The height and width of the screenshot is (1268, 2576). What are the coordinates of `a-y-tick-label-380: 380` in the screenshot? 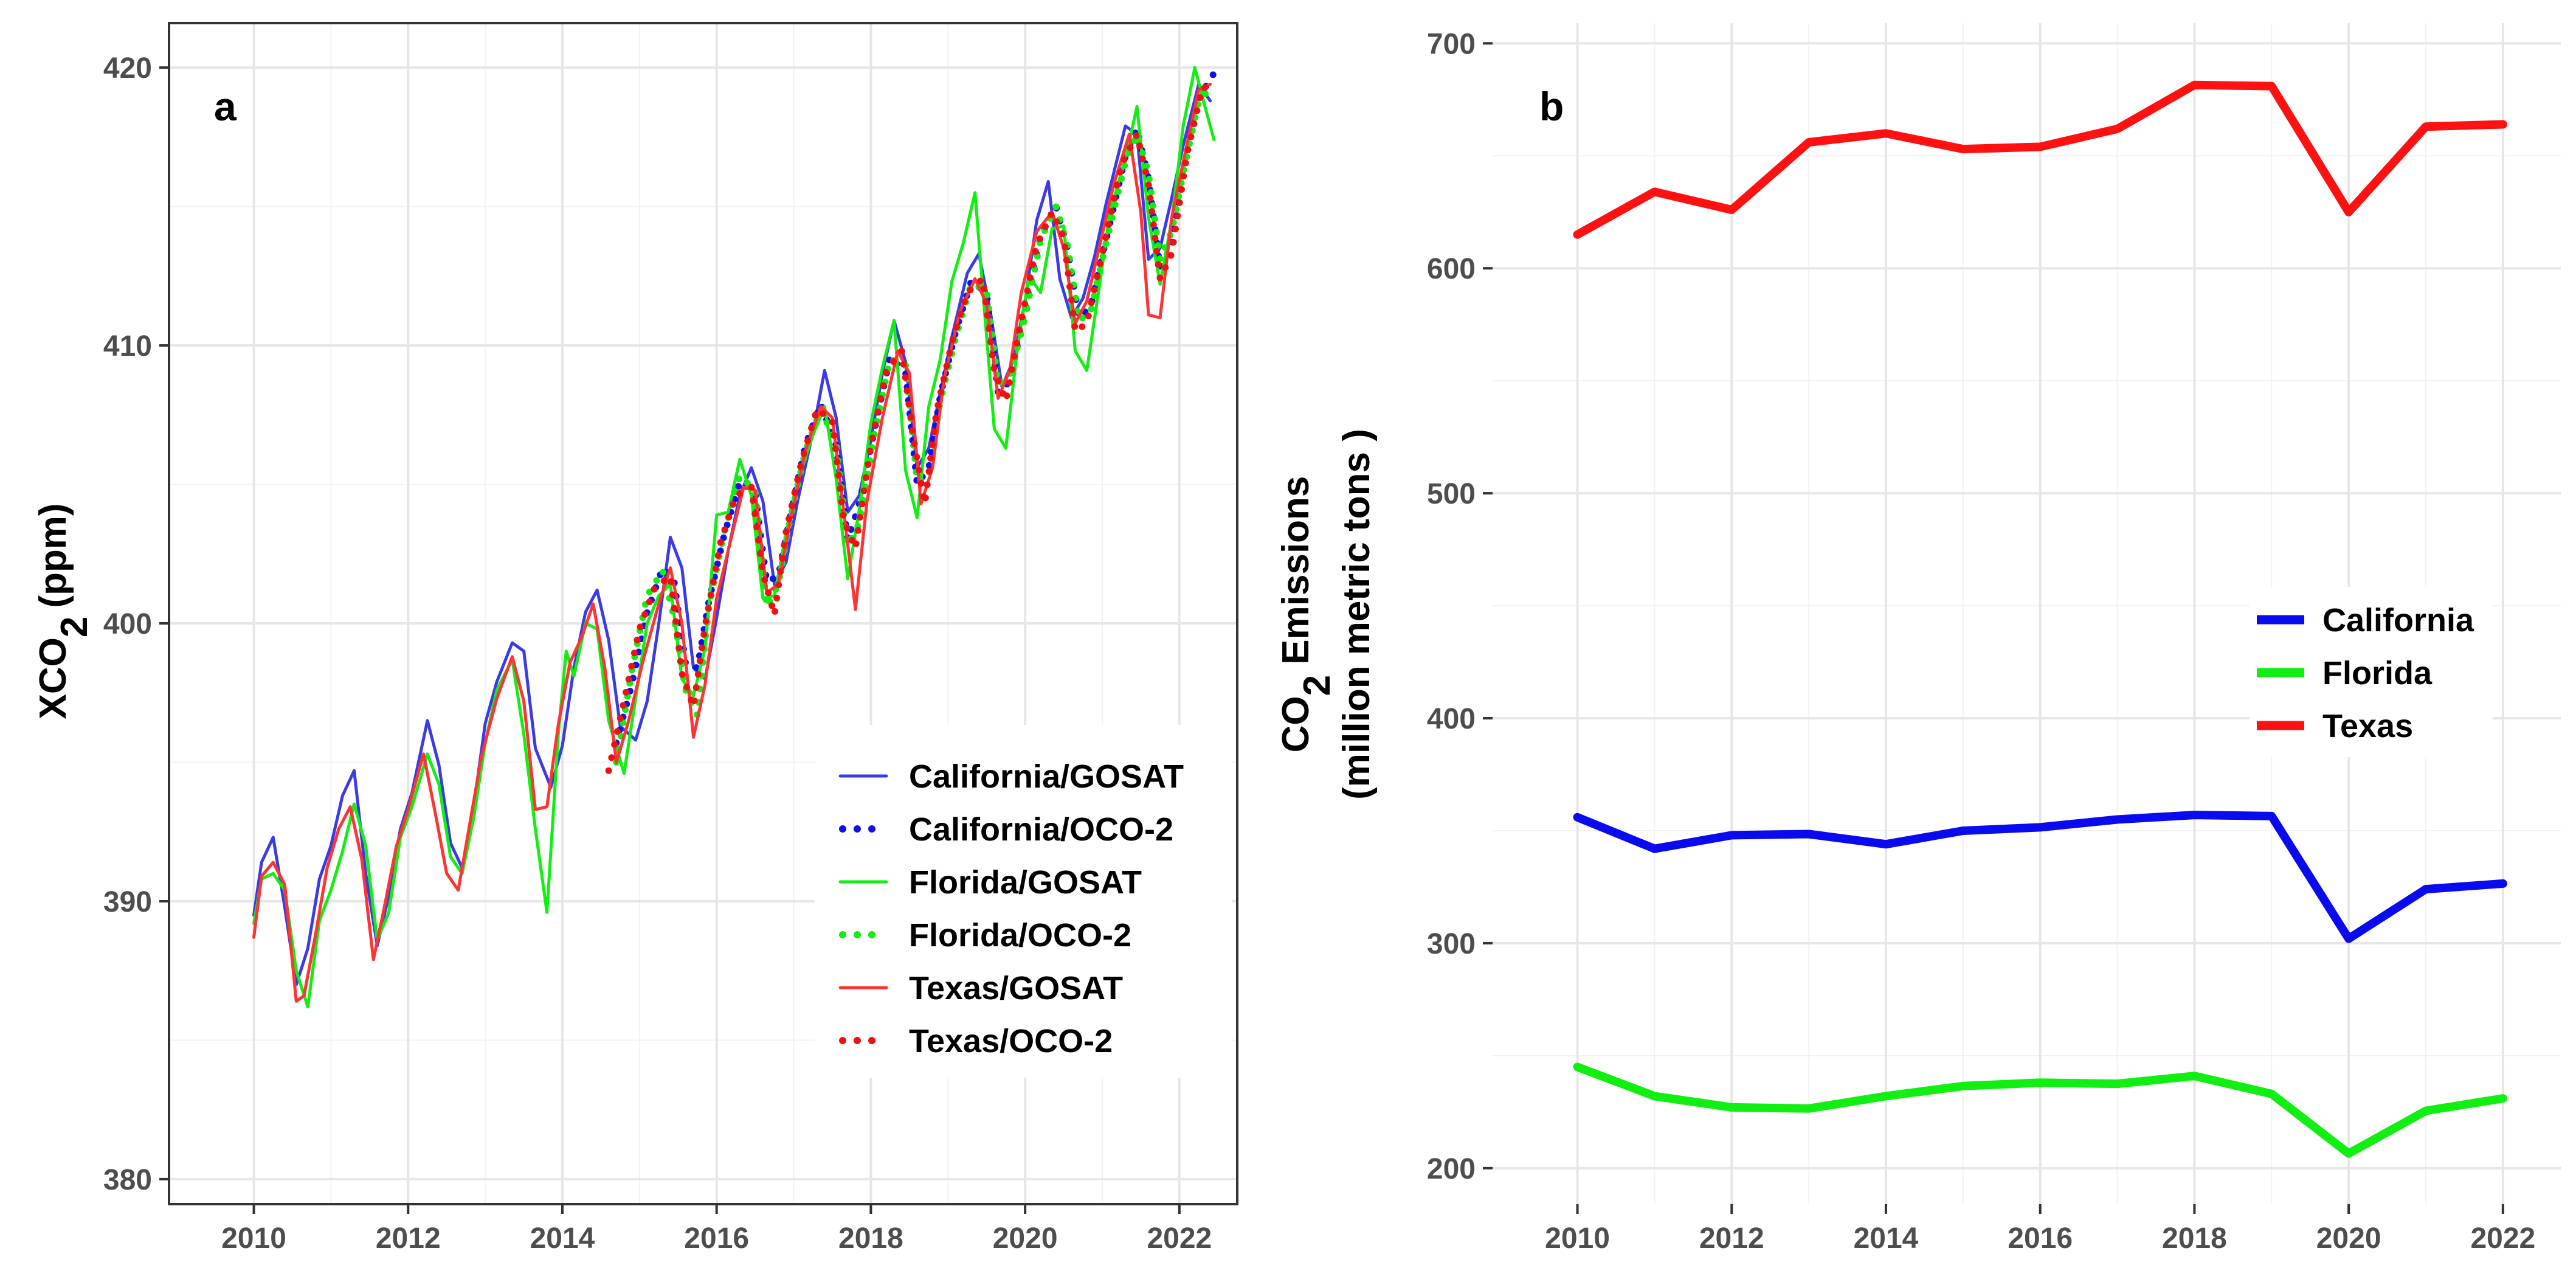 It's located at (127, 1180).